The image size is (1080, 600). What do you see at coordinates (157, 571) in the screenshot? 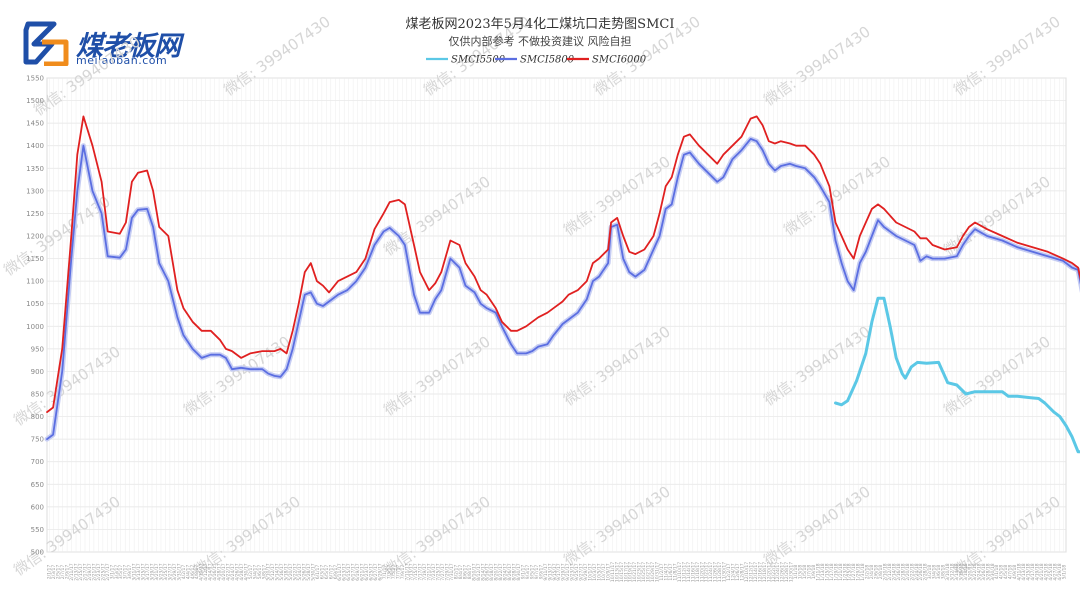
I see `x-tick-label: 3/21/17` at bounding box center [157, 571].